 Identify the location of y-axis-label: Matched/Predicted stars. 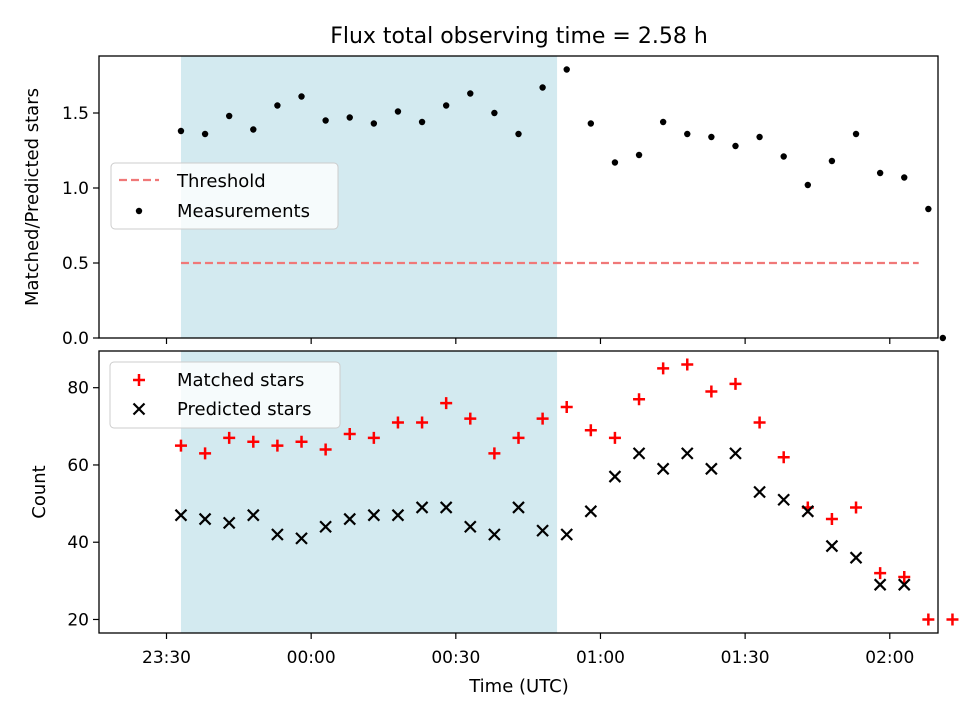
(32, 197).